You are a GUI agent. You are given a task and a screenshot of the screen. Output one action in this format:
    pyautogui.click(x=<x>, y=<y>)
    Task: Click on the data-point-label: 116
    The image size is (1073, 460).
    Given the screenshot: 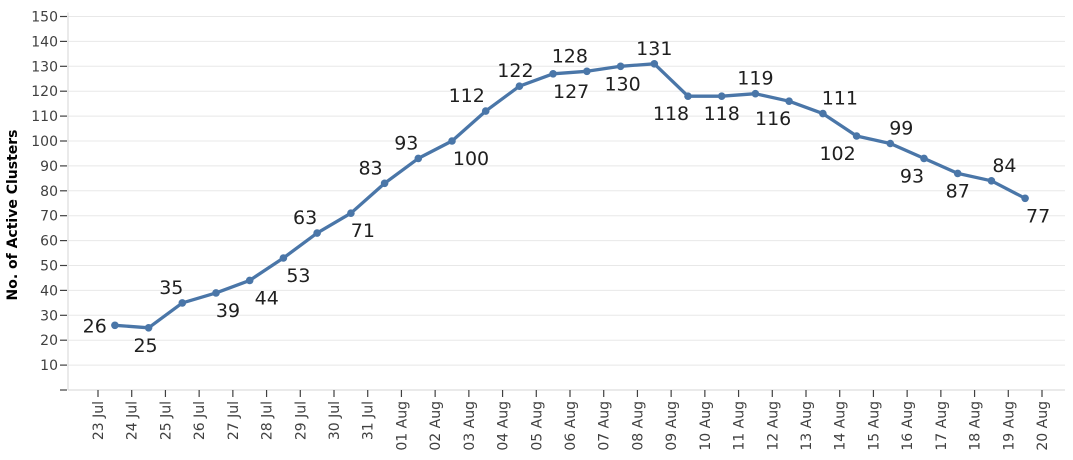 What is the action you would take?
    pyautogui.click(x=773, y=119)
    